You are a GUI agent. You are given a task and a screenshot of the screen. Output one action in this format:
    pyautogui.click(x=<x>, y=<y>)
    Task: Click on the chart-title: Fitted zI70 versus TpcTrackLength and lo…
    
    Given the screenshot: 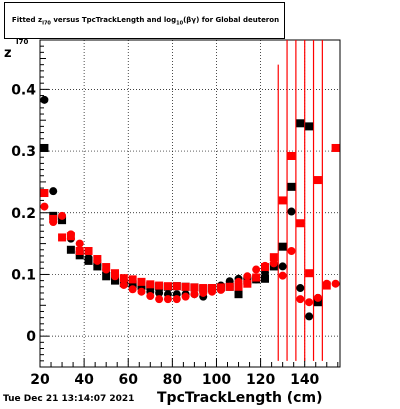 What is the action you would take?
    pyautogui.click(x=145, y=21)
    